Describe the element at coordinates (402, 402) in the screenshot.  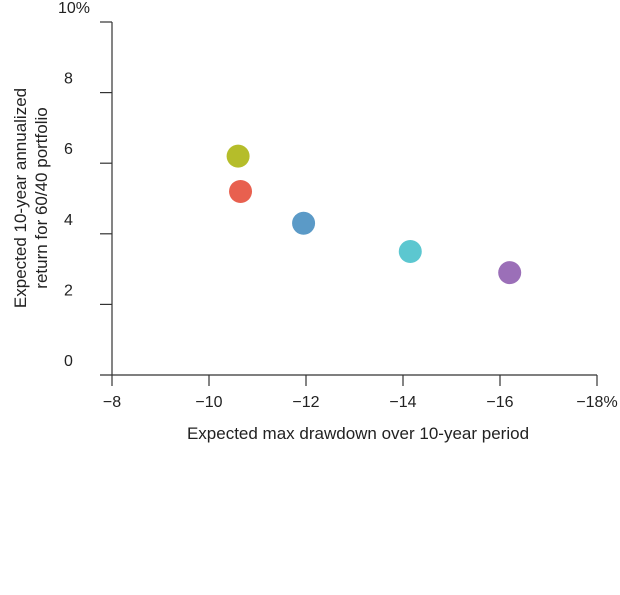
I see `x-tick-label: −14` at that location.